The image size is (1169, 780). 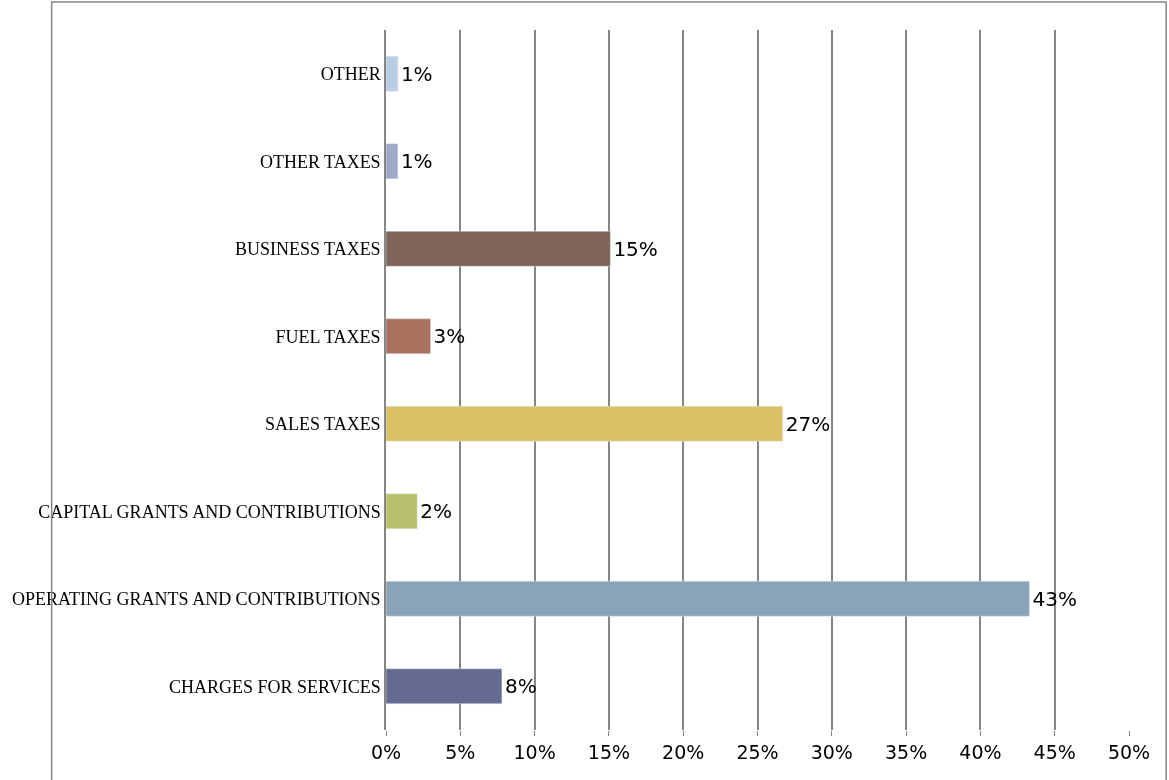 What do you see at coordinates (831, 751) in the screenshot?
I see `x-tick-label: 30%` at bounding box center [831, 751].